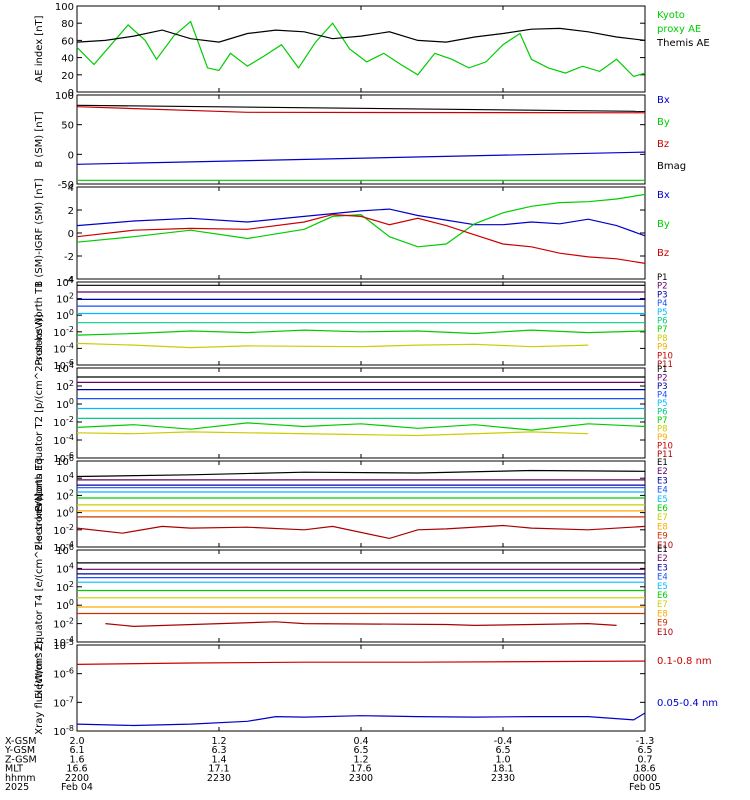 The image size is (750, 800). What do you see at coordinates (71, 211) in the screenshot?
I see `y-tick-label: 2` at bounding box center [71, 211].